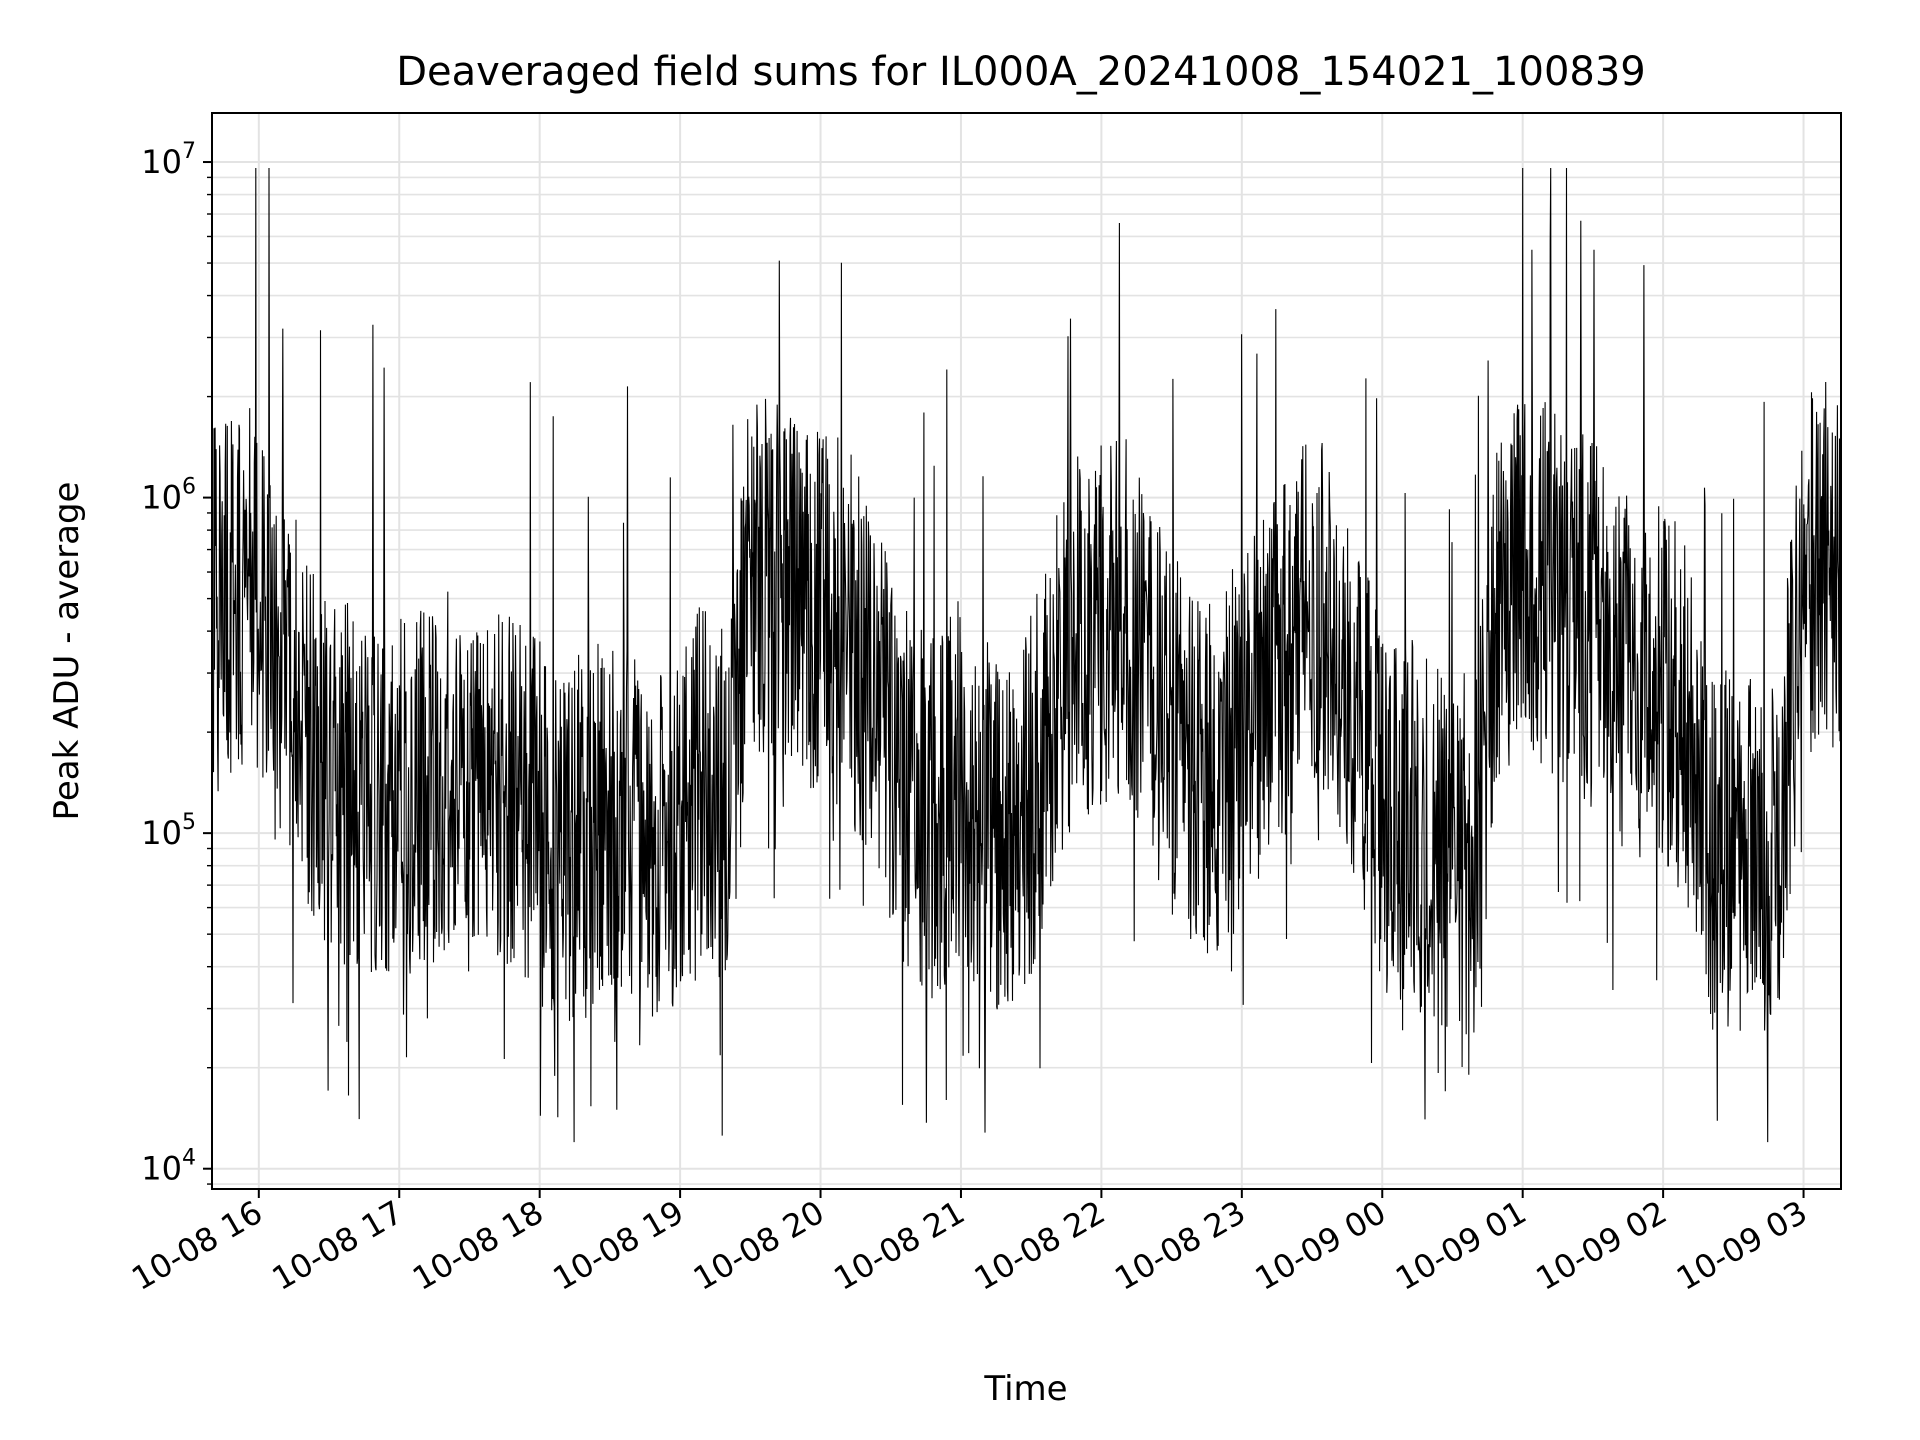  I want to click on y-axis: 10⁴ 10⁵ 10⁶ 10⁷, so click(176, 663).